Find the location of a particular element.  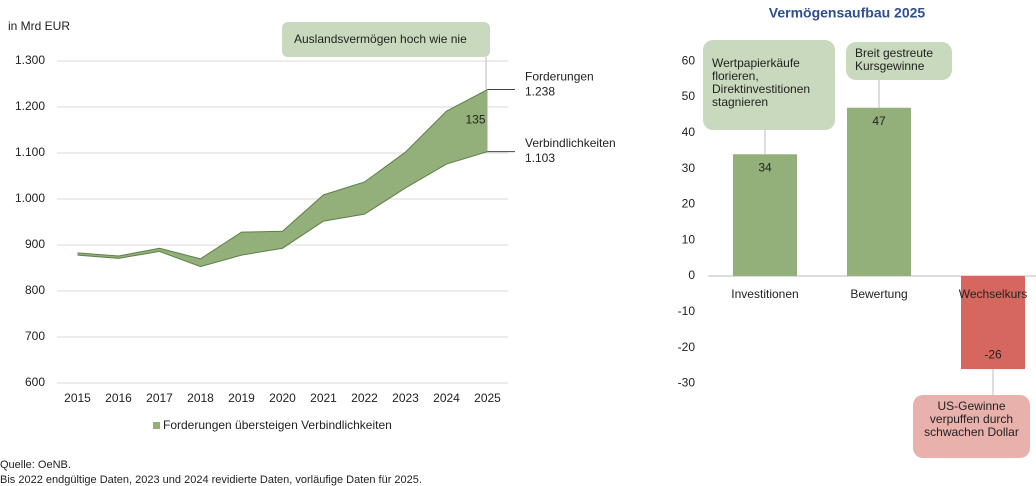

callout-text: Direktinvestitionen is located at coordinates (761, 89).